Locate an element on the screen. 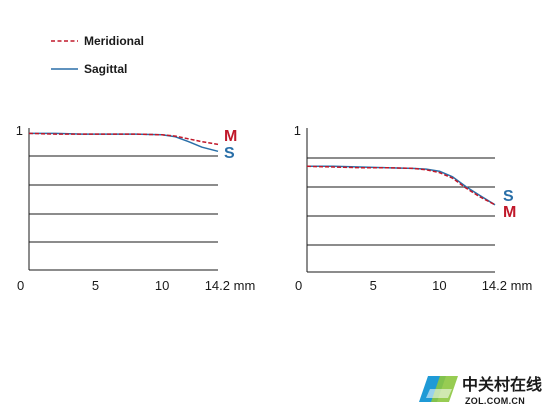 Image resolution: width=550 pixels, height=412 pixels. legend-meridional-label: Meridional is located at coordinates (114, 41).